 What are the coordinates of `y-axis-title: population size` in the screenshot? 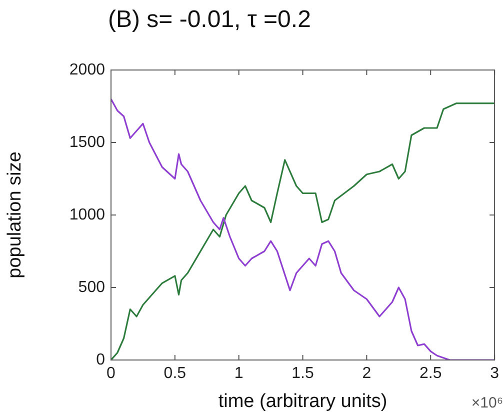 It's located at (15, 215).